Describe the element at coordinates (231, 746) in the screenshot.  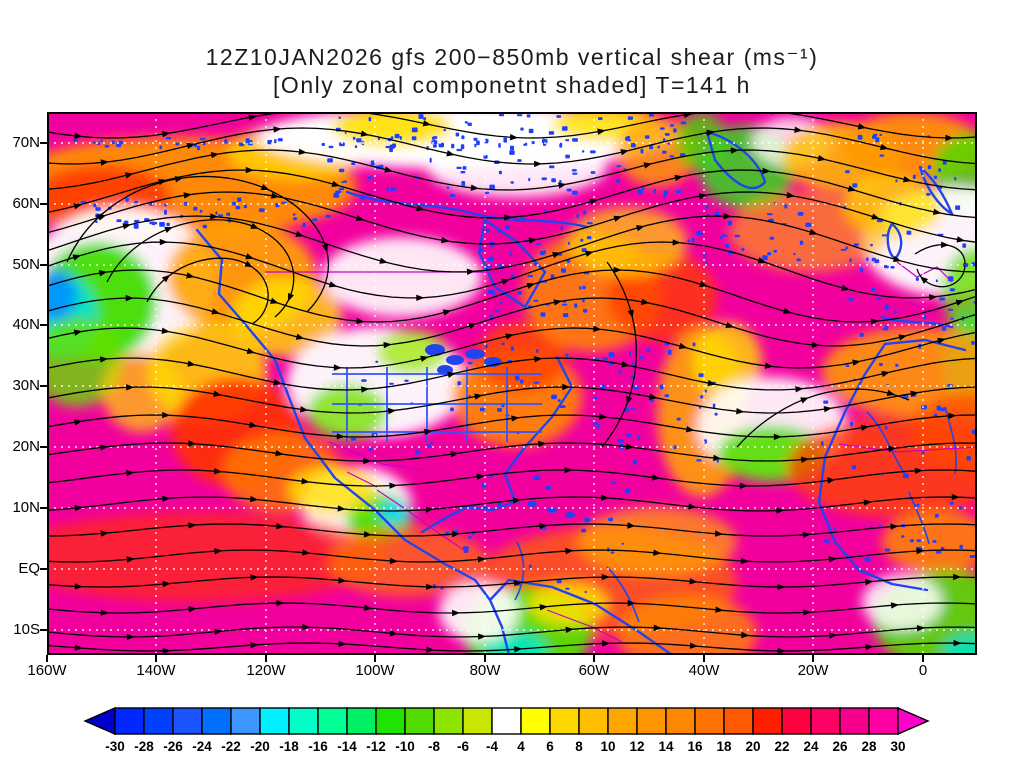
I see `colorbar-label: -22` at that location.